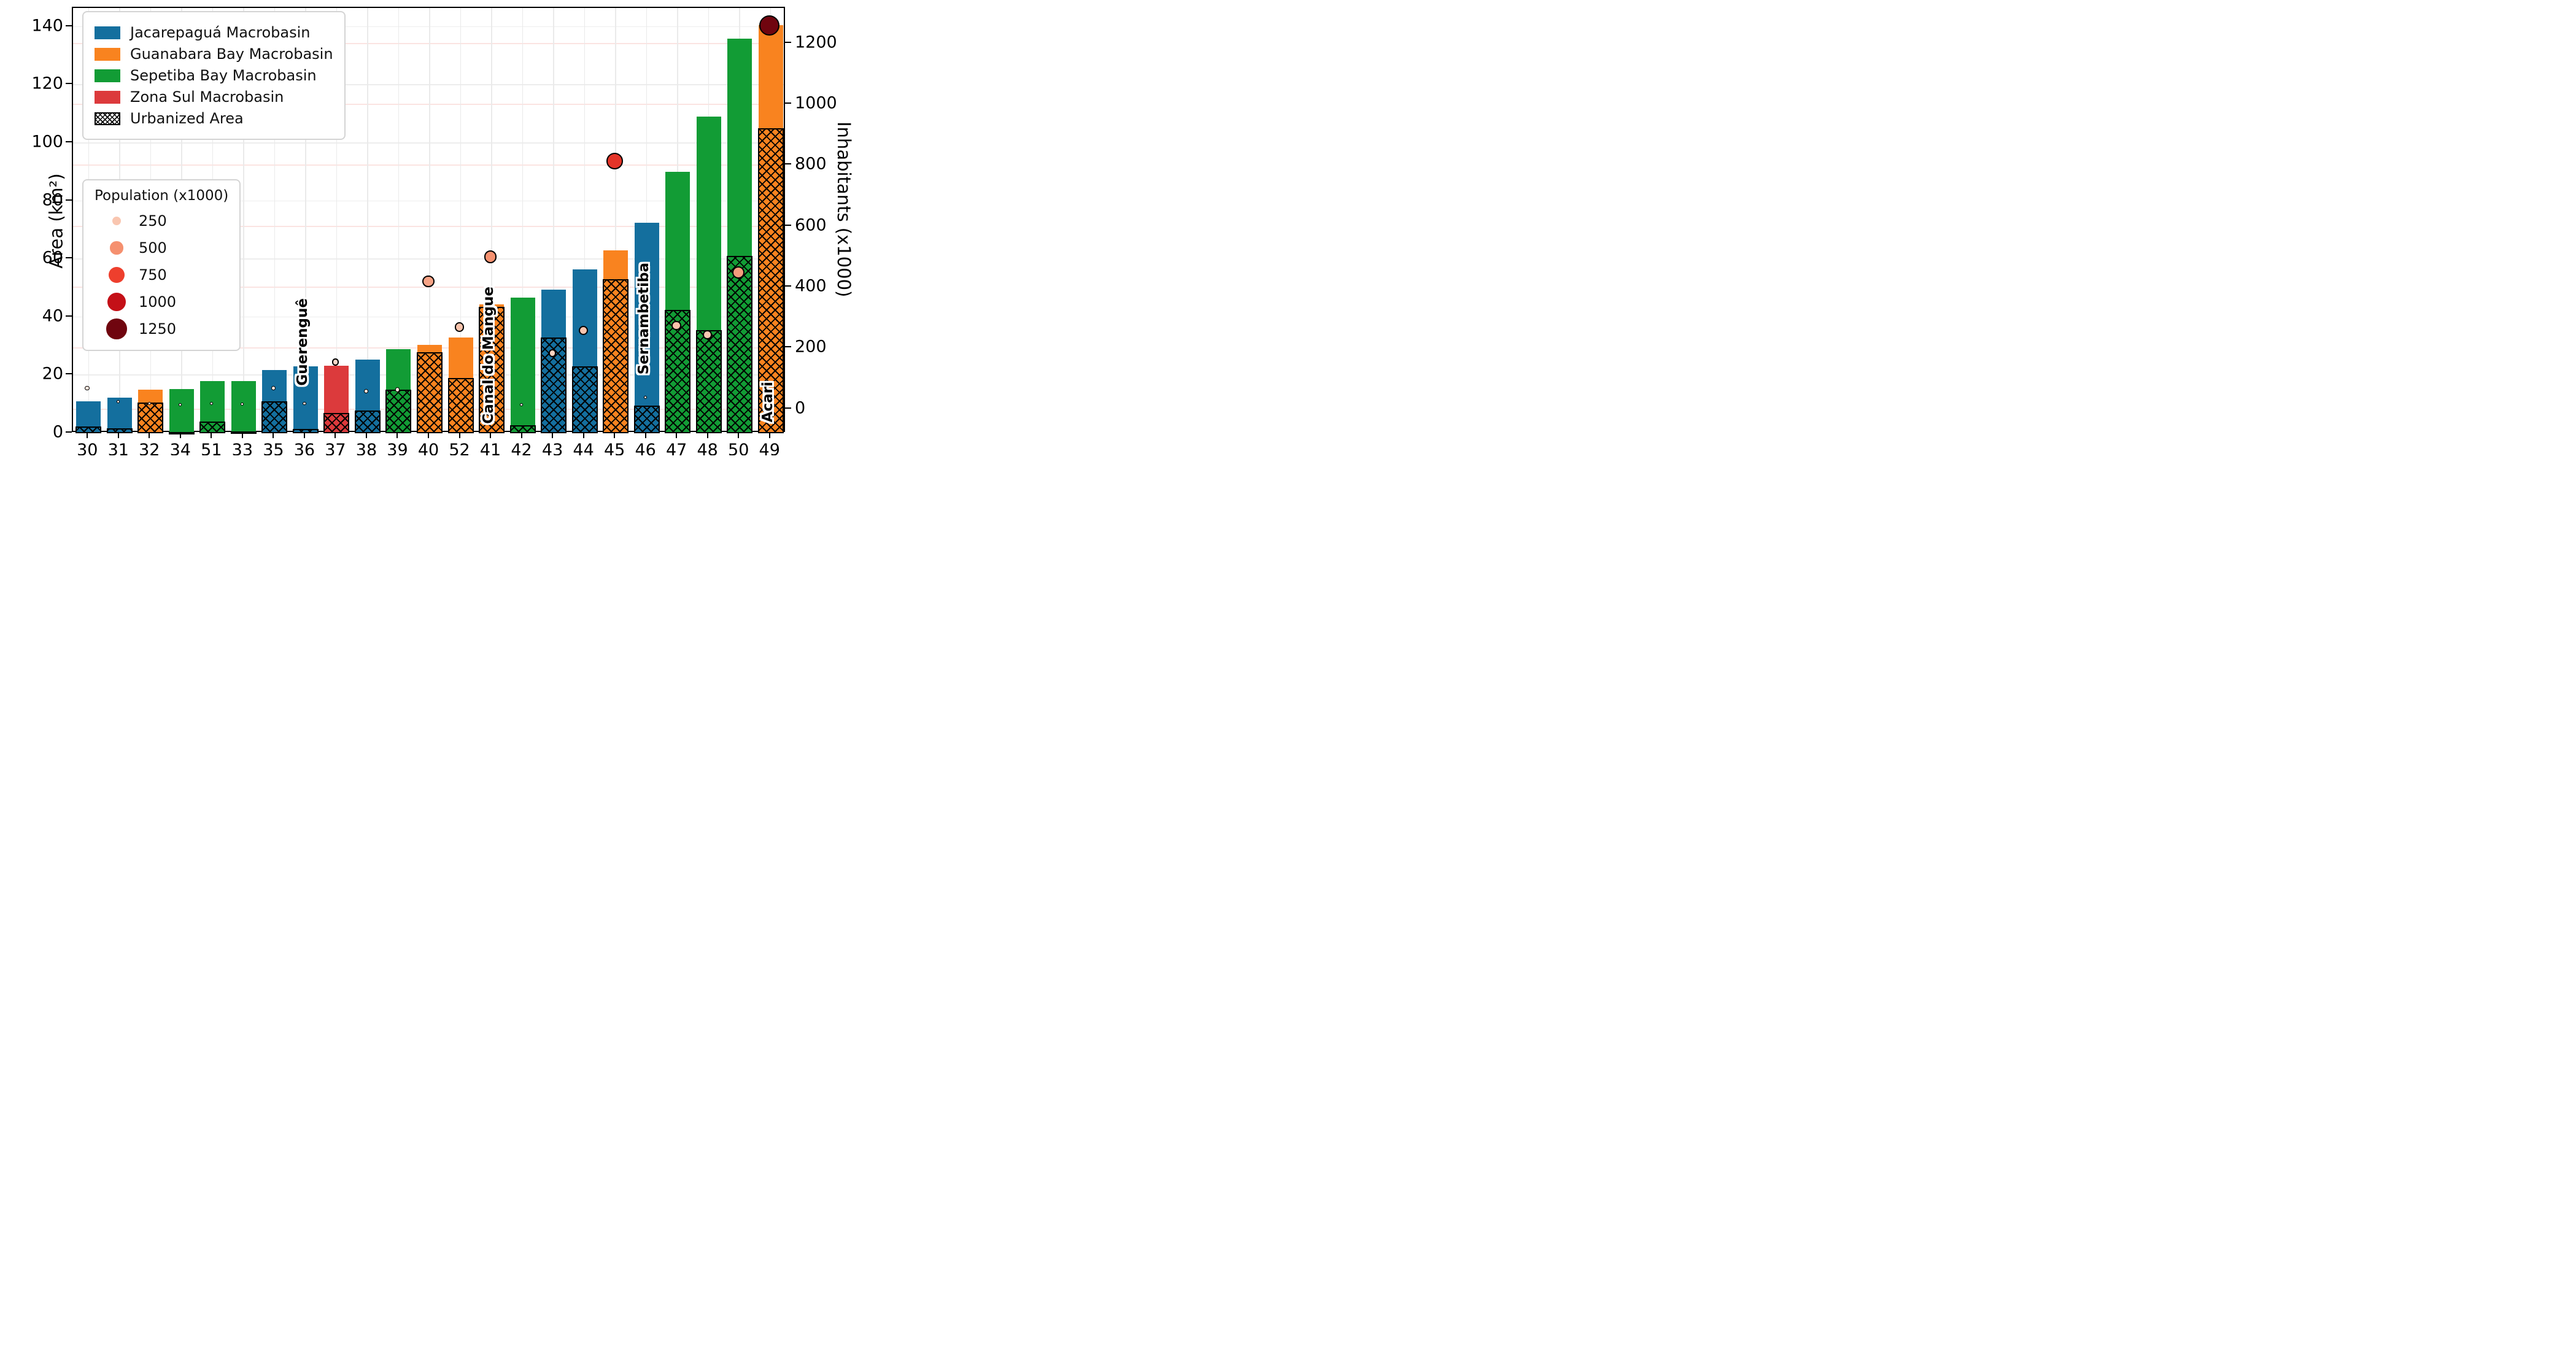 The height and width of the screenshot is (1366, 2576). I want to click on x-tick-label-47: 47, so click(676, 448).